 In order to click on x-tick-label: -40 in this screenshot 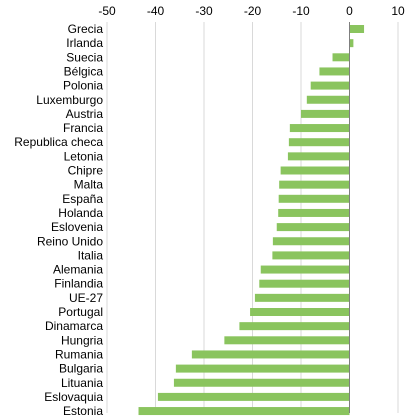, I will do `click(156, 11)`.